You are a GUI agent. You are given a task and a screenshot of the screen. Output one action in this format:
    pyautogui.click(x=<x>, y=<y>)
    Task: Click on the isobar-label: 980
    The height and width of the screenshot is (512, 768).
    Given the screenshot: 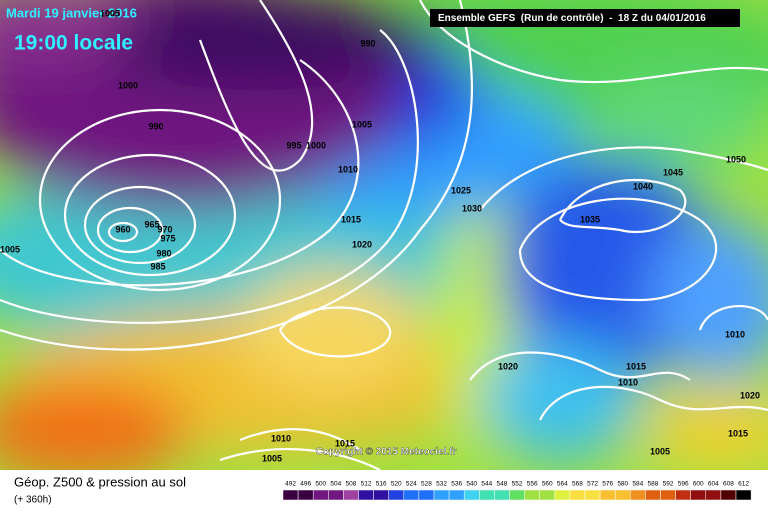 What is the action you would take?
    pyautogui.click(x=163, y=253)
    